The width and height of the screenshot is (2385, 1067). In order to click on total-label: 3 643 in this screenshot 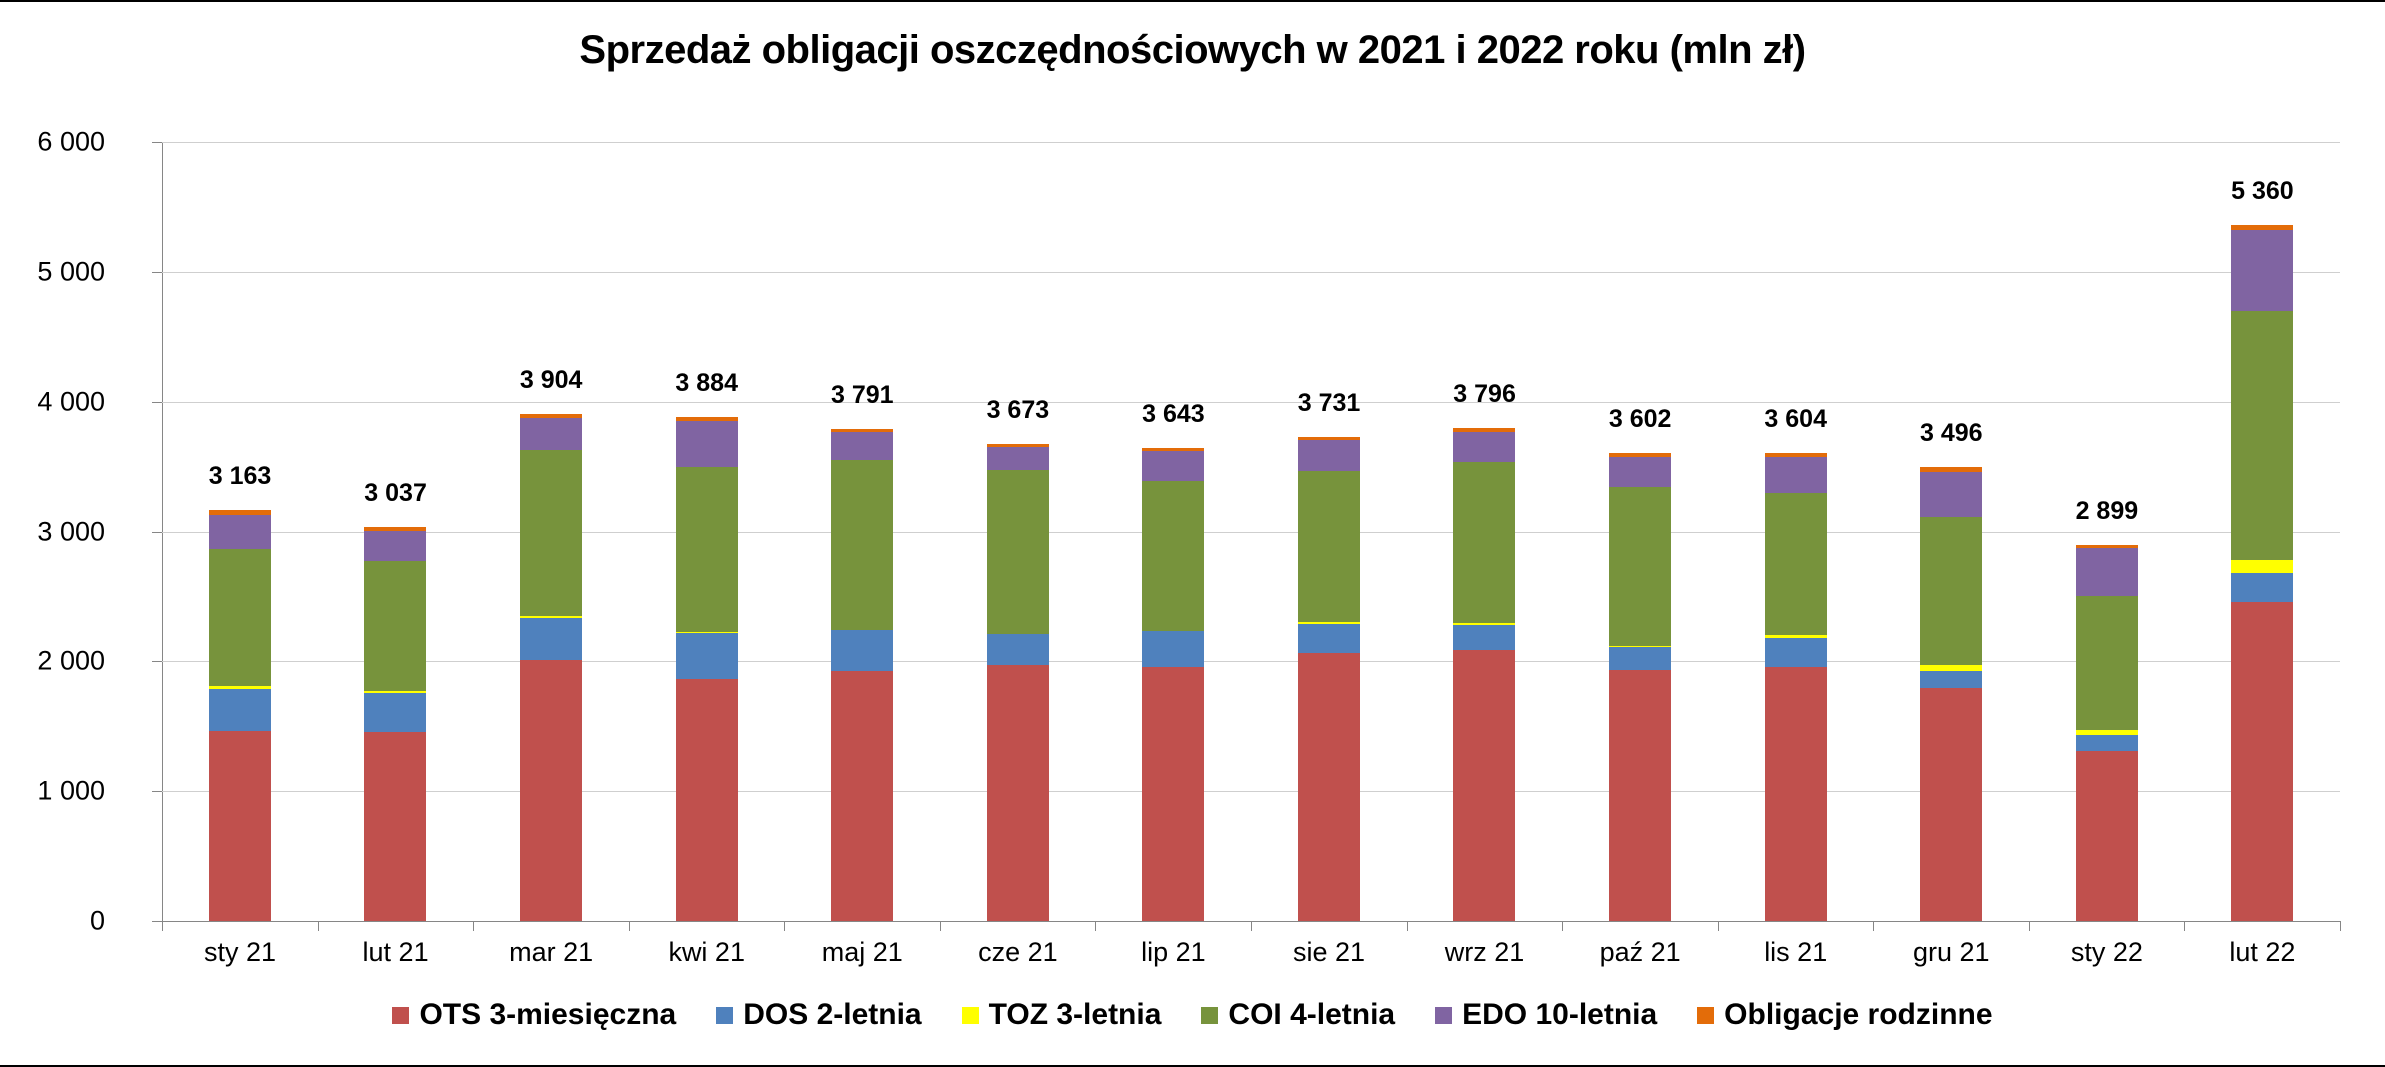, I will do `click(1173, 414)`.